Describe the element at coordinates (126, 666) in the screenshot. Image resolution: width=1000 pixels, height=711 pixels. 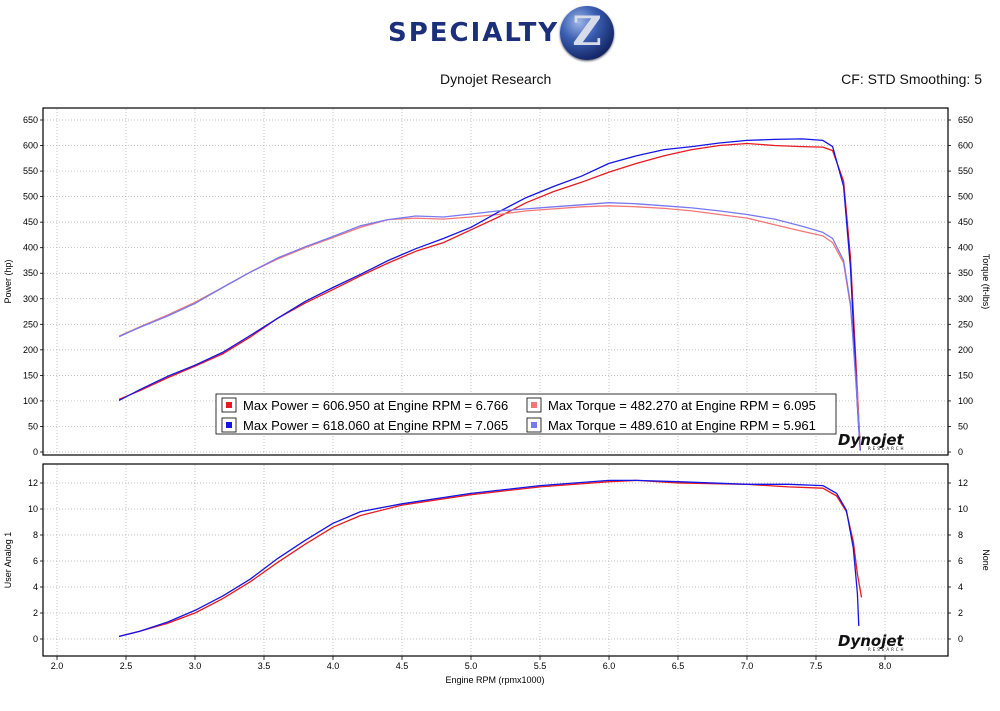
I see `x-tick-label: 2.5` at that location.